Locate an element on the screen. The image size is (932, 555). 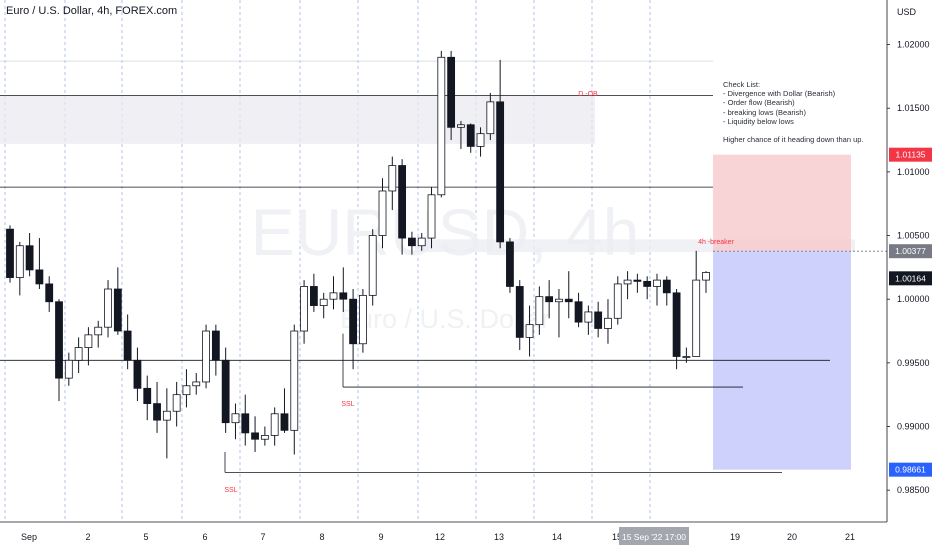
x-tick-label: 9 is located at coordinates (380, 537).